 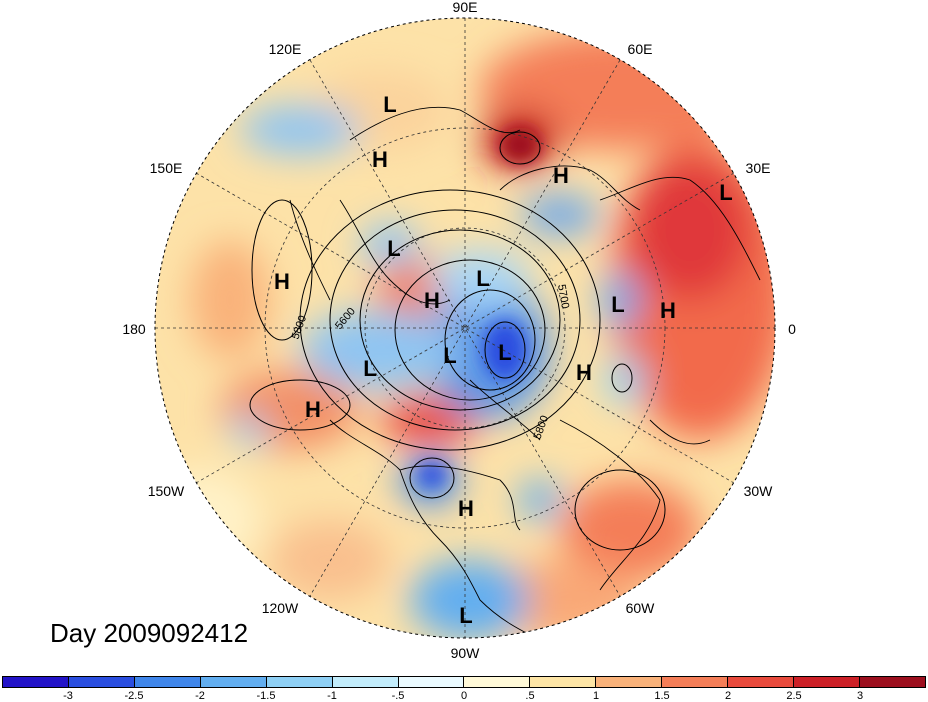 I want to click on longitude-label: 150E, so click(x=166, y=168).